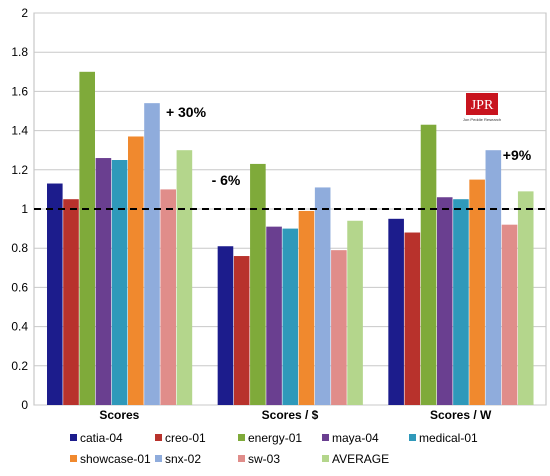 The width and height of the screenshot is (550, 476). I want to click on category-label: Scores / W, so click(461, 415).